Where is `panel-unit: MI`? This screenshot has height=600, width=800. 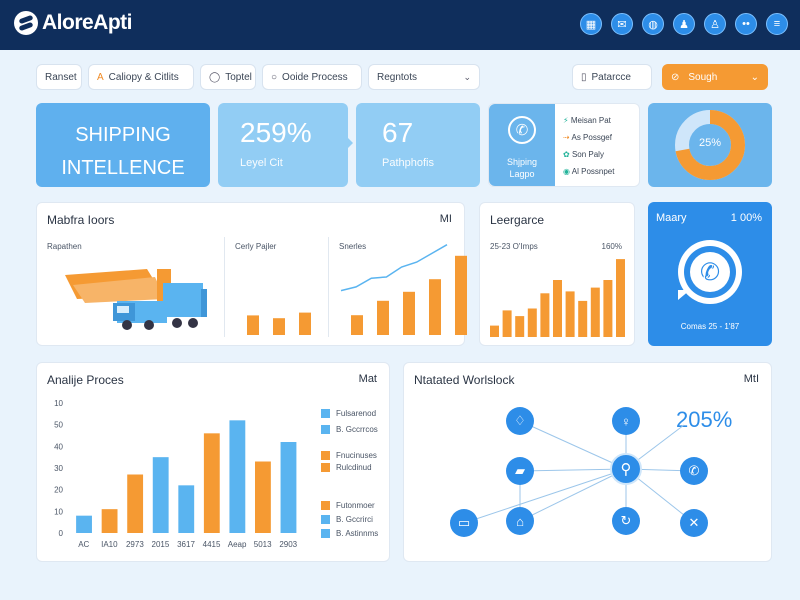
panel-unit: MI is located at coordinates (445, 219).